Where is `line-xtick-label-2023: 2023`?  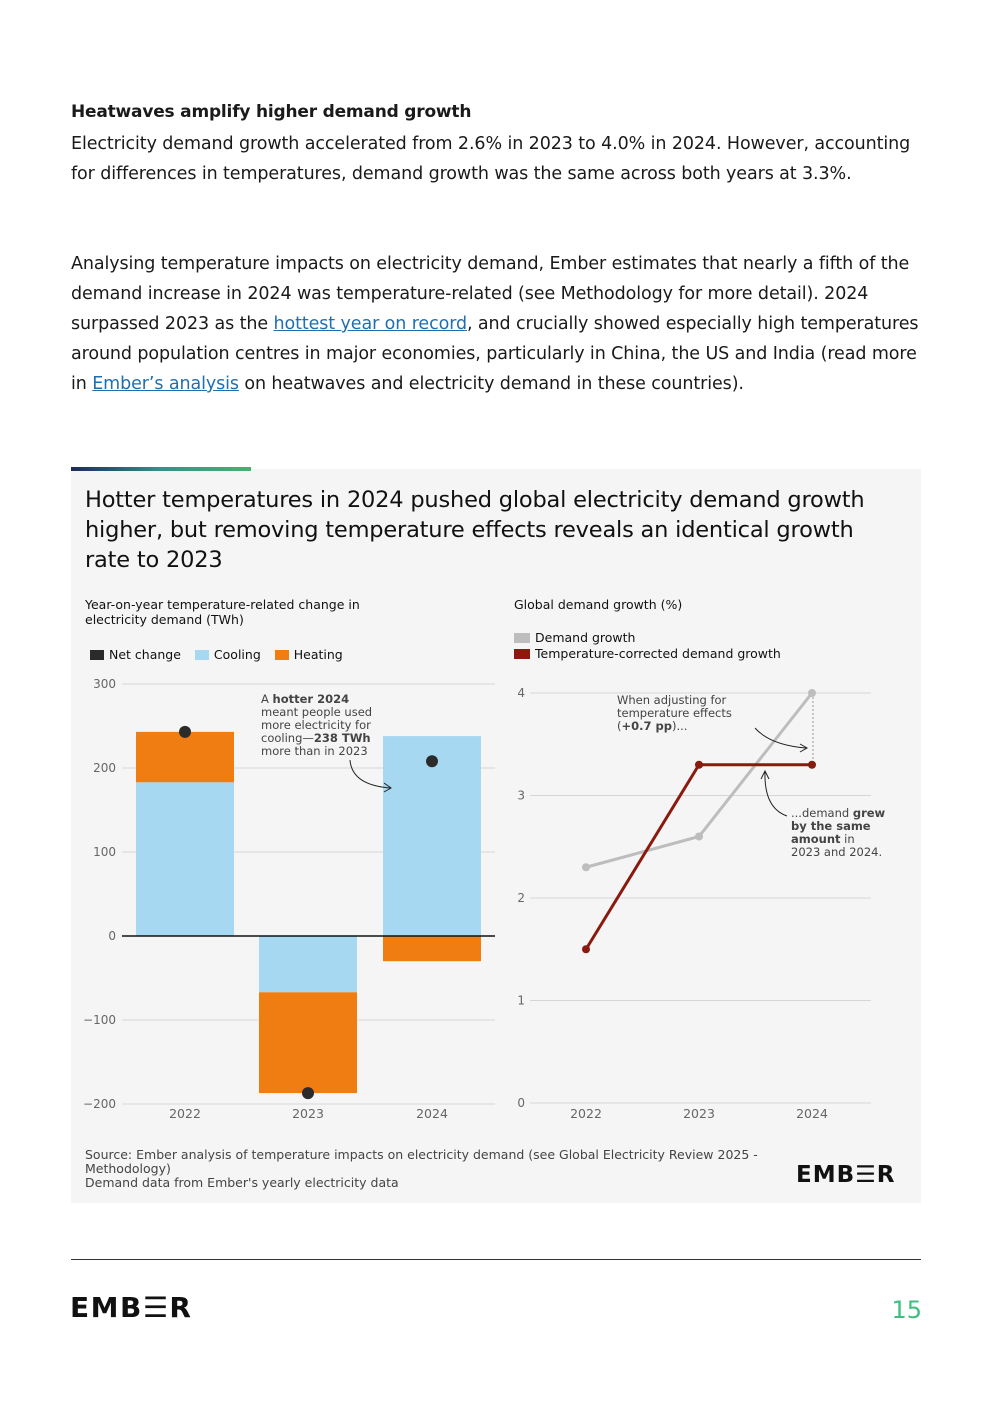
line-xtick-label-2023: 2023 is located at coordinates (699, 1113).